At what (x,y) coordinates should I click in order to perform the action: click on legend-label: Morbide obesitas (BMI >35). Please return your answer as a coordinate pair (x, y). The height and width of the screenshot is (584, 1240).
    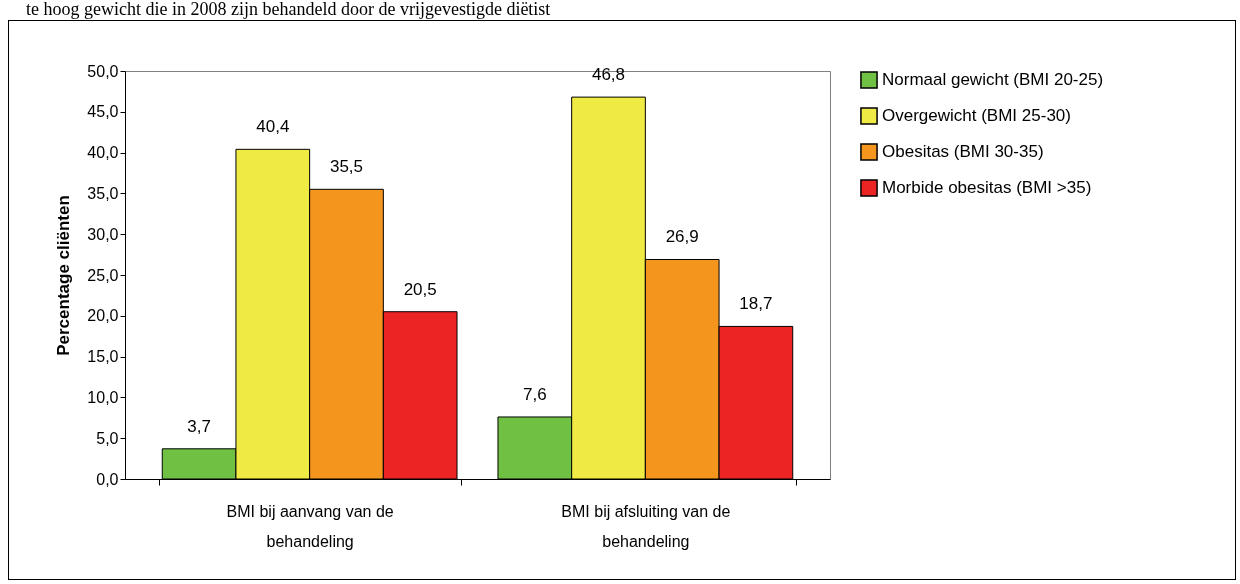
    Looking at the image, I should click on (987, 187).